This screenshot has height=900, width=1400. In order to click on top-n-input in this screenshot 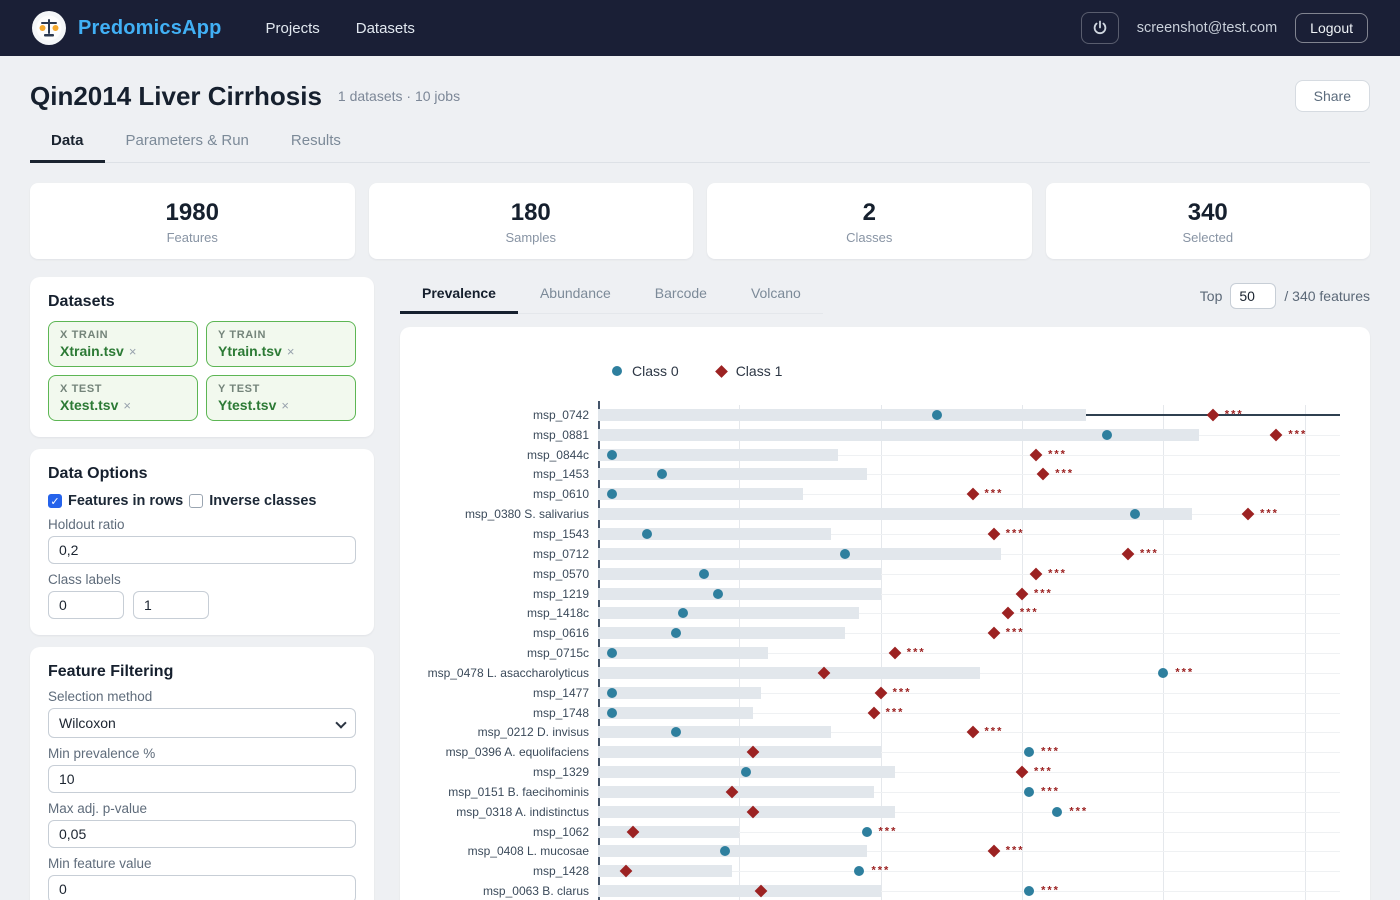, I will do `click(1253, 295)`.